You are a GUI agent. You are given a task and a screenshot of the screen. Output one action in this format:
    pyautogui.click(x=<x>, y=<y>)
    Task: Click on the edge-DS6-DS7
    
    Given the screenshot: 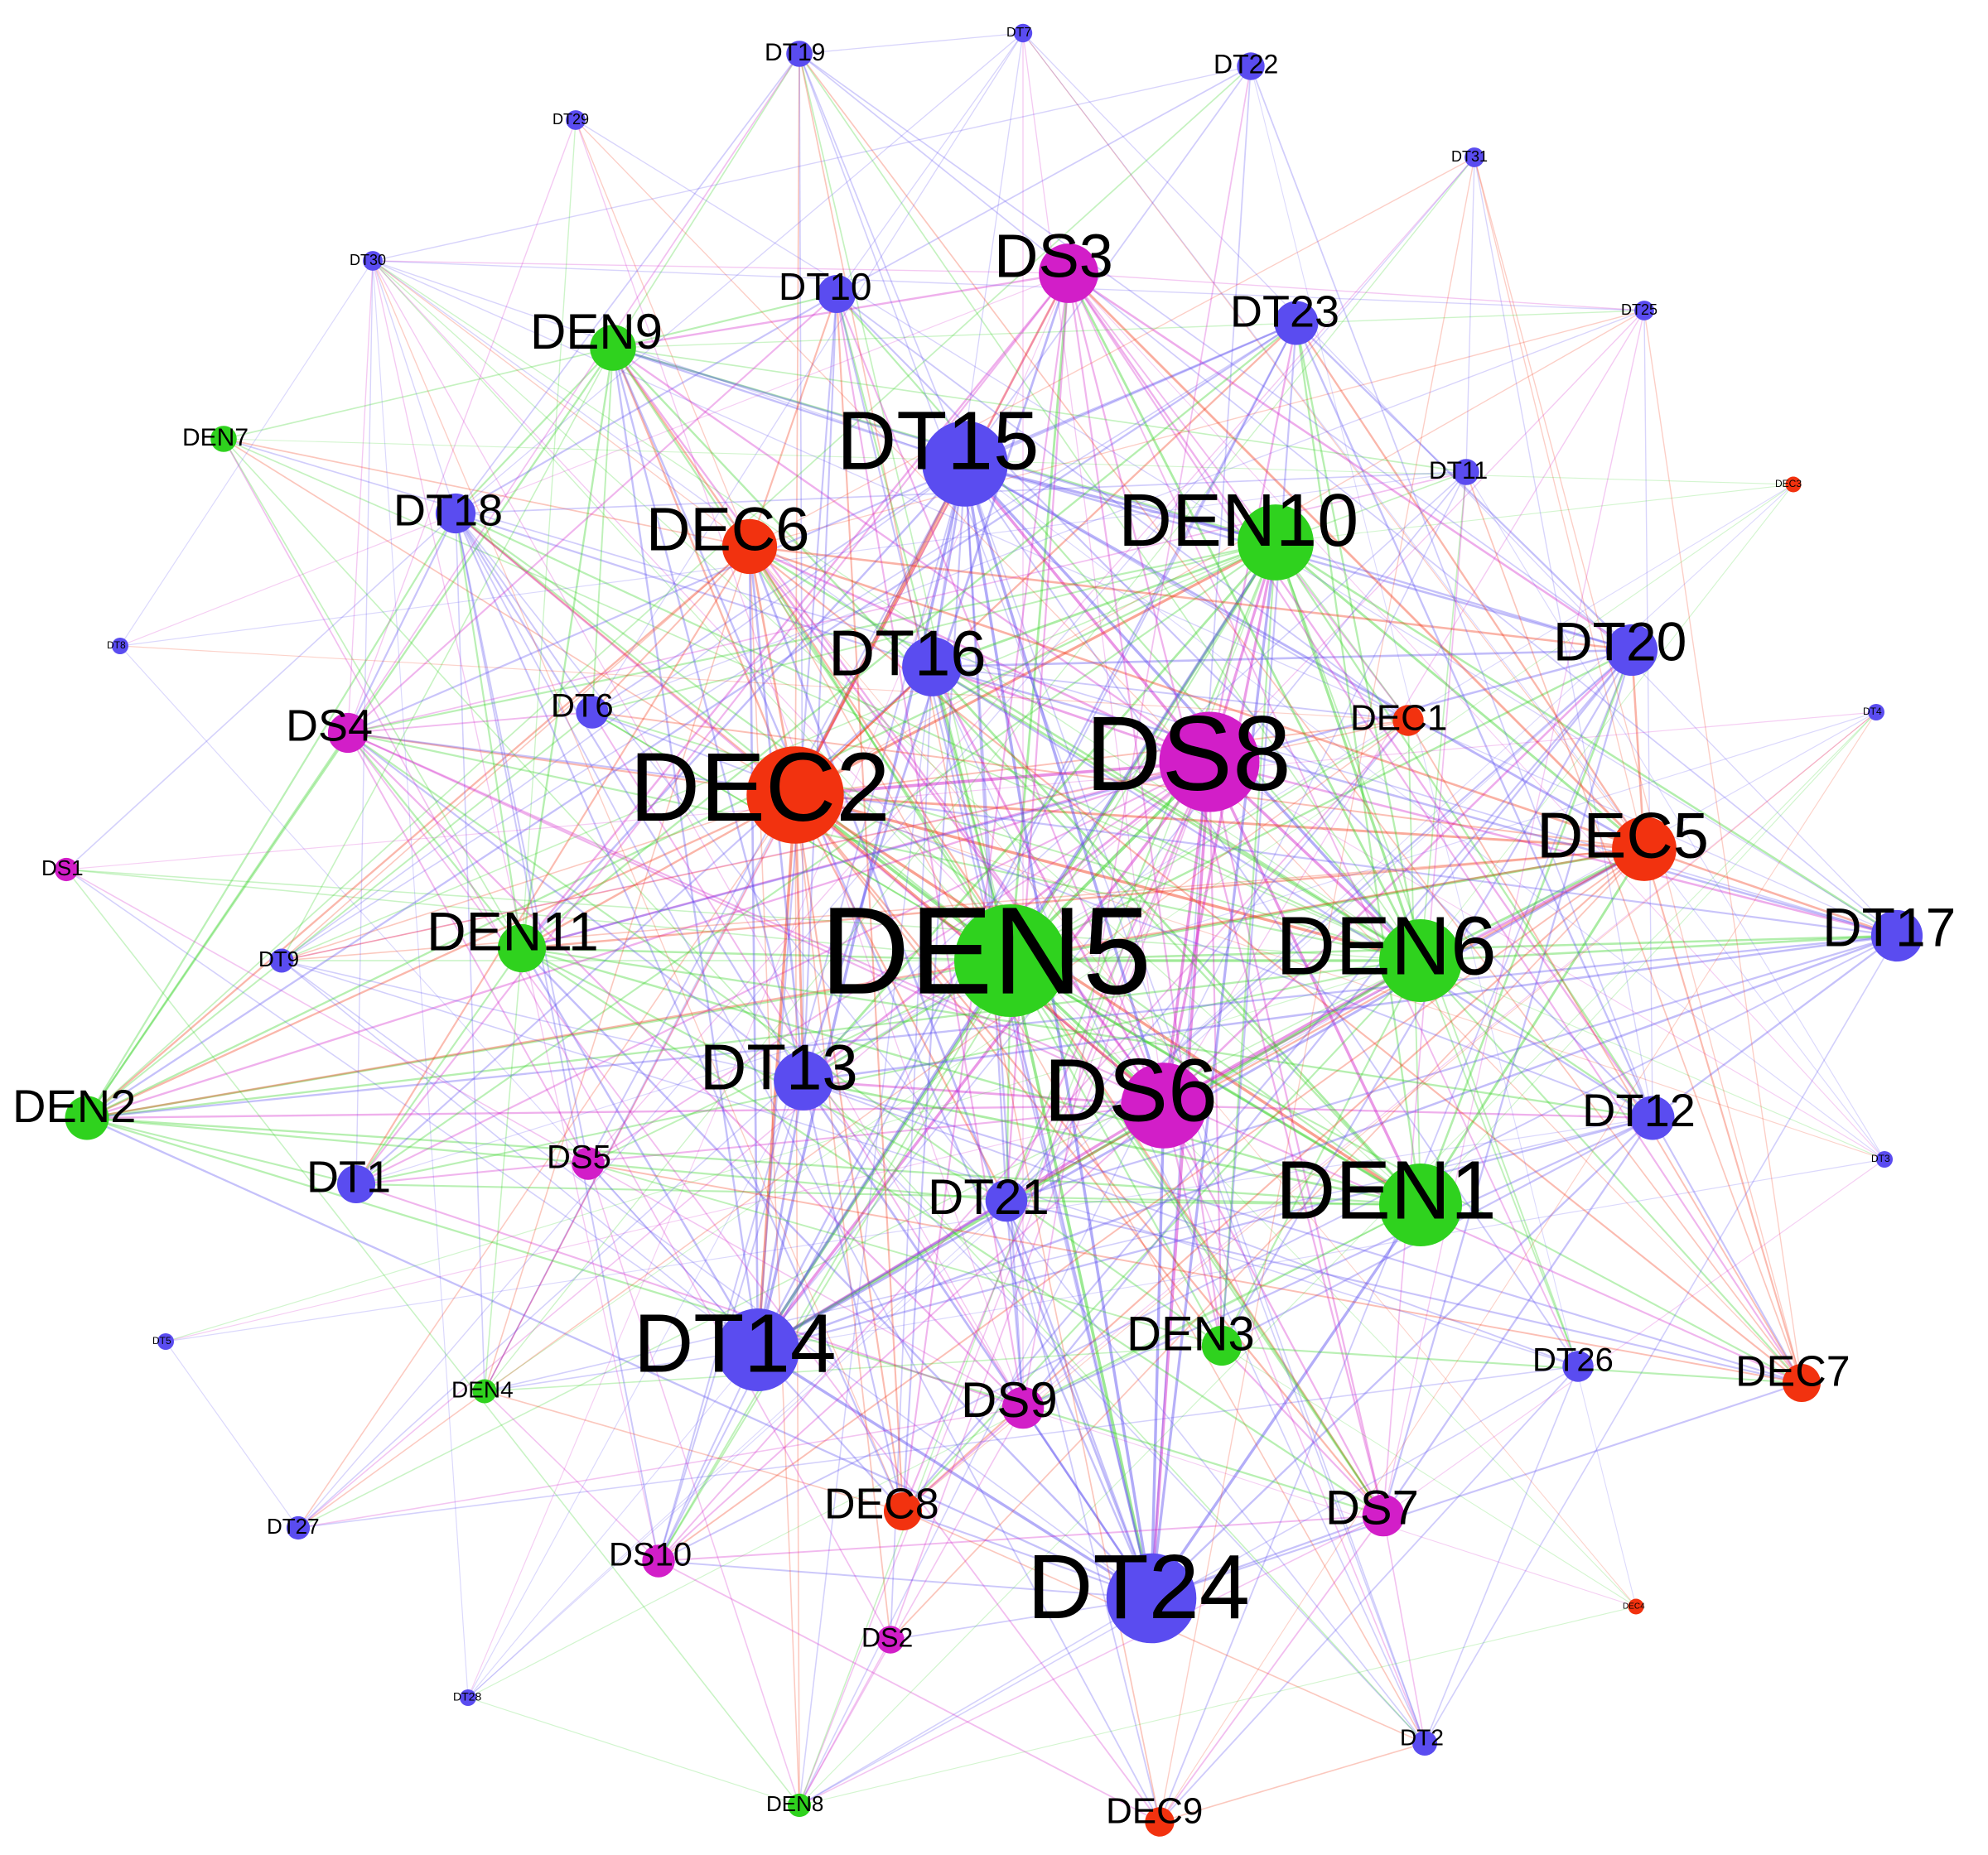 What is the action you would take?
    pyautogui.click(x=1273, y=1310)
    